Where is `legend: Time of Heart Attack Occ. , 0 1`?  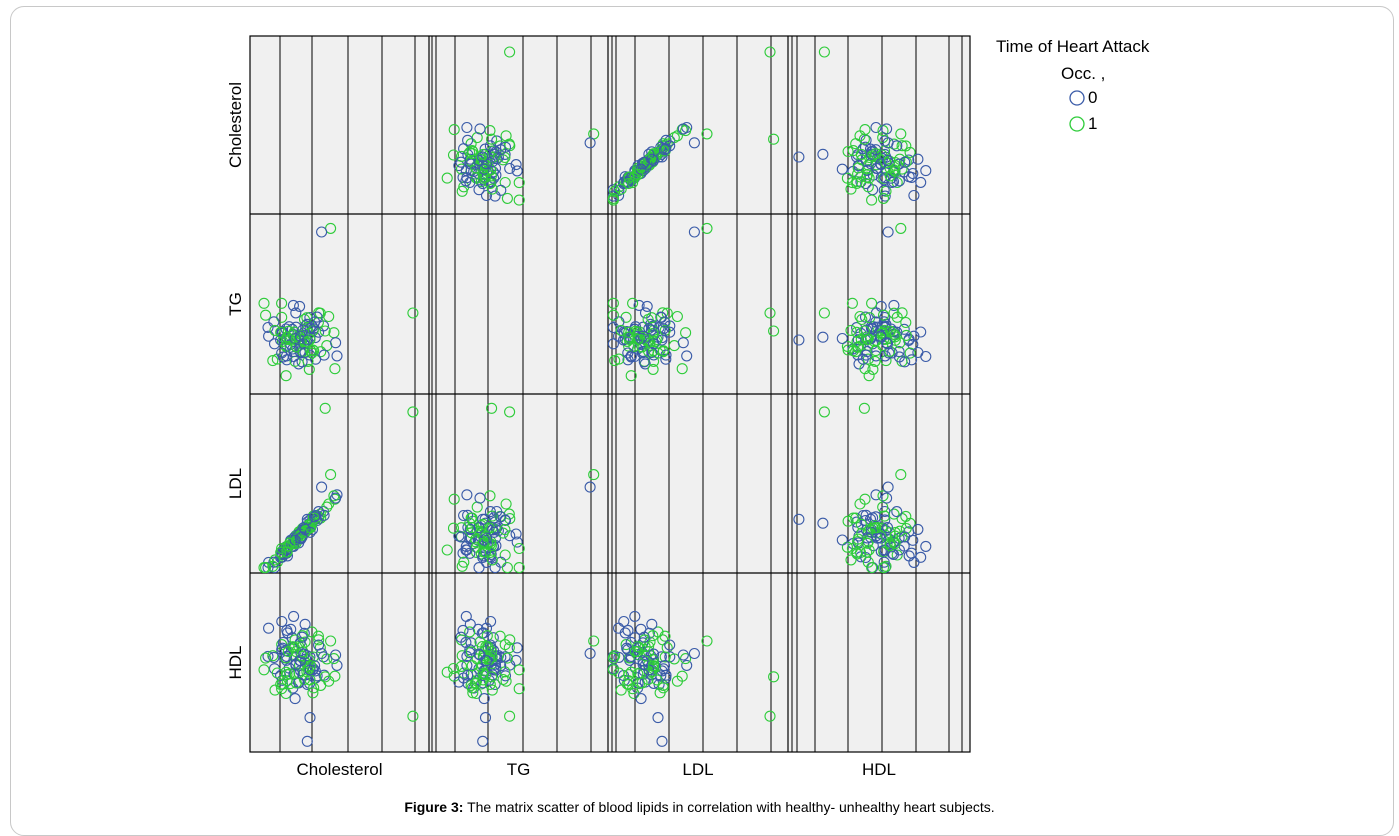
legend: Time of Heart Attack Occ. , 0 1 is located at coordinates (1073, 85).